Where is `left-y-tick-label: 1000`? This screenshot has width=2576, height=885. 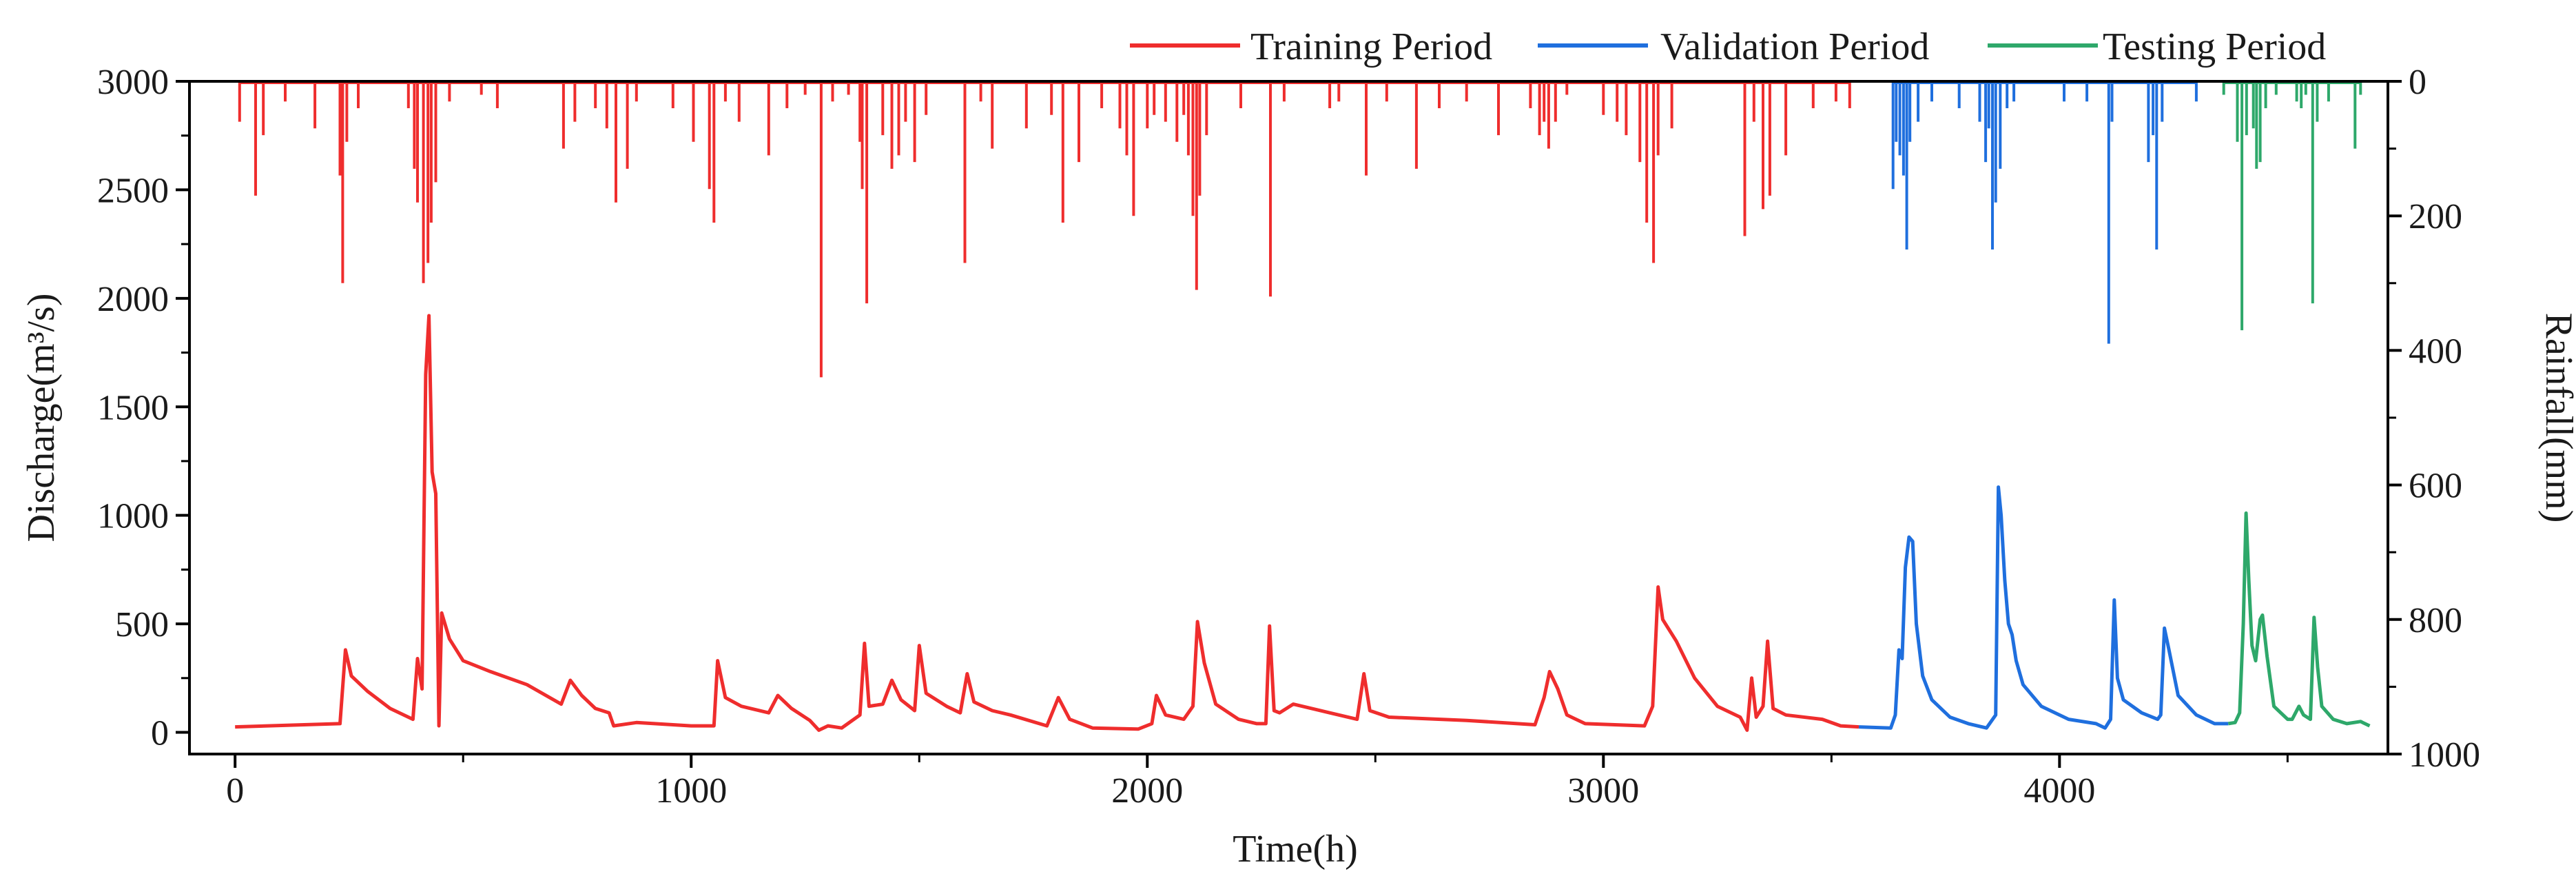
left-y-tick-label: 1000 is located at coordinates (133, 517).